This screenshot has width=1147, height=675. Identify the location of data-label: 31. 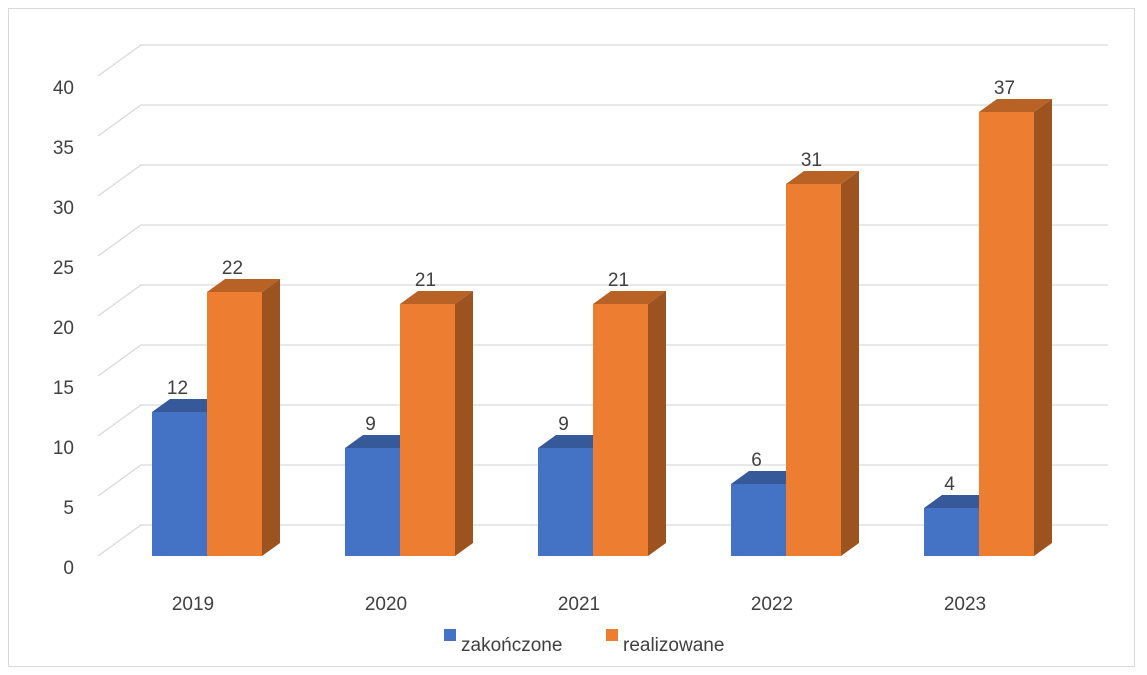
(811, 160).